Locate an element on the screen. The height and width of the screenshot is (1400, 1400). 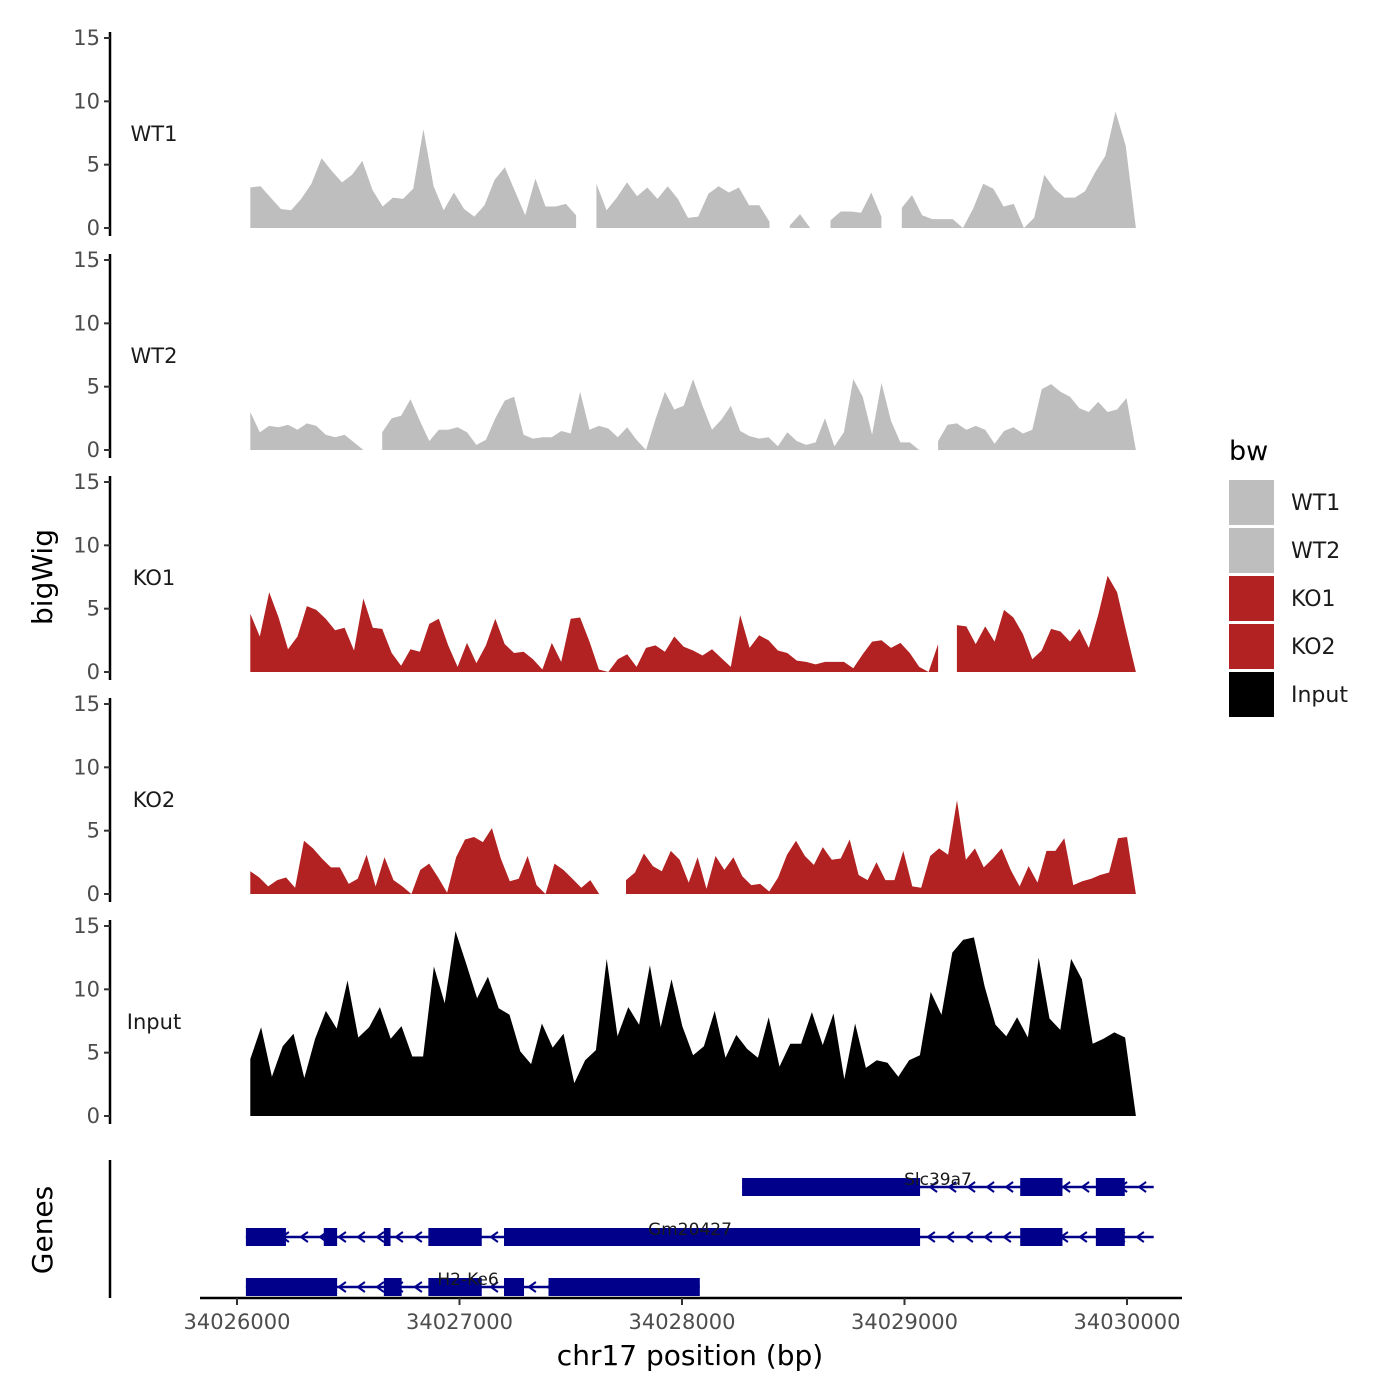
x-tick-label: 34030000 is located at coordinates (1127, 1322).